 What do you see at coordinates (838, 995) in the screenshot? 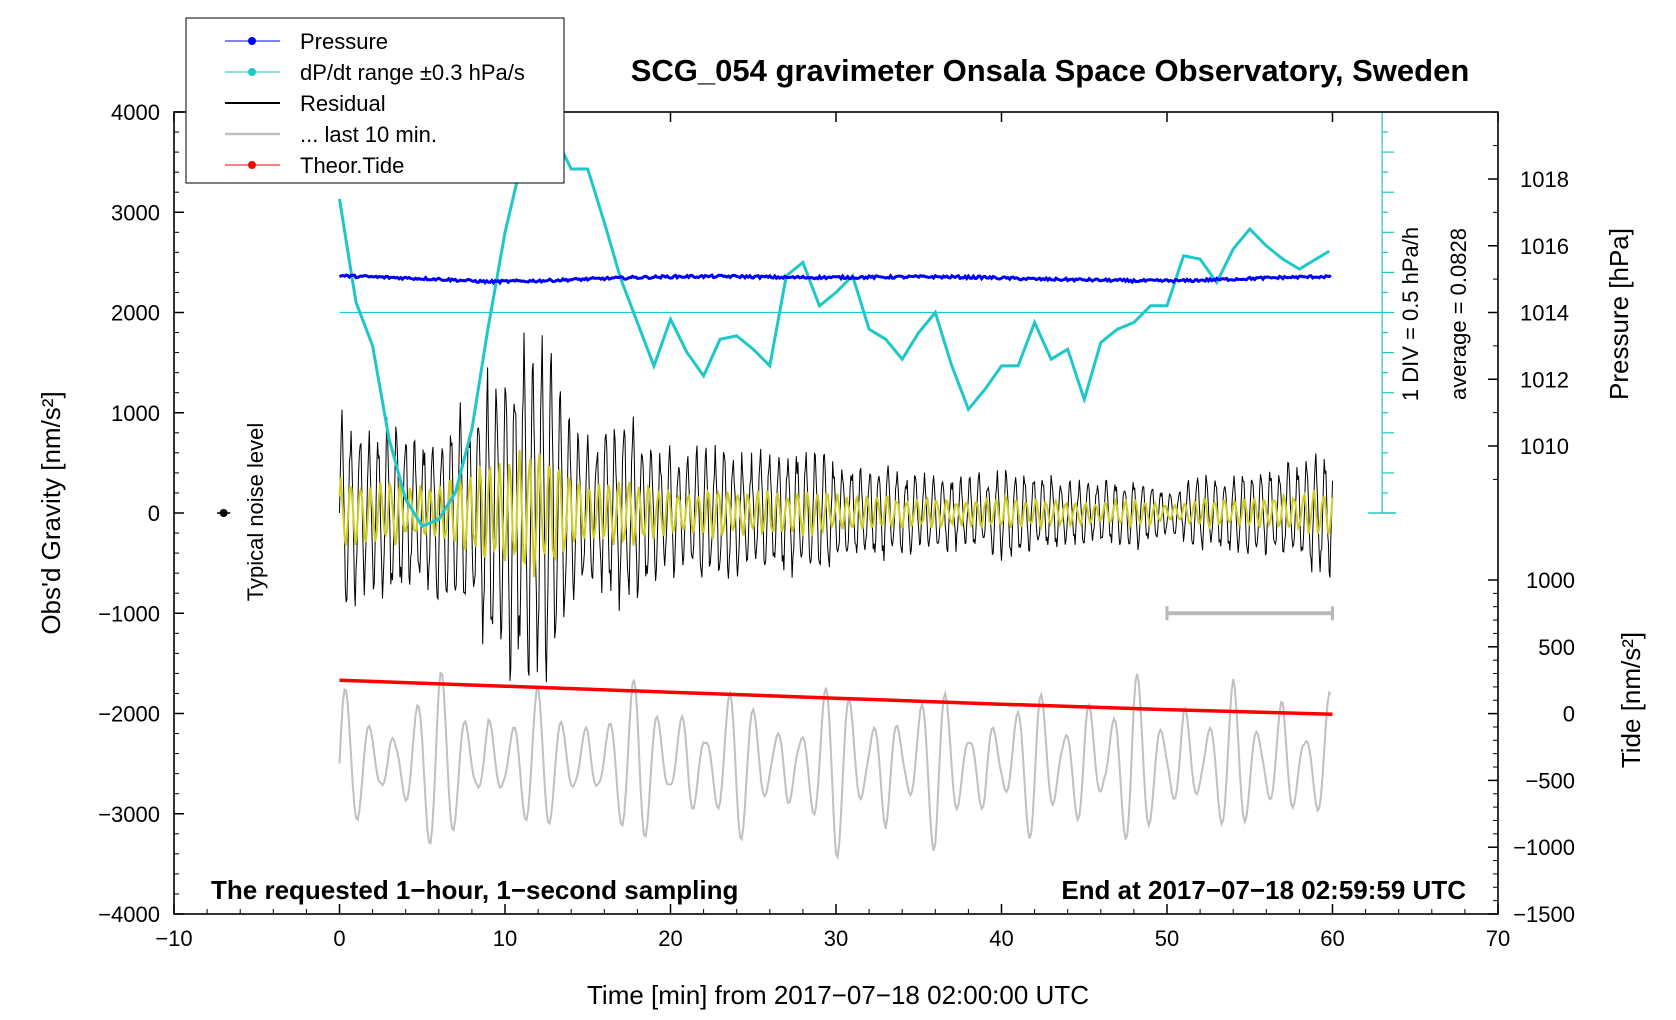
I see `x-axis-title: Time [min] from 2017−07−18 02:00:00 UTC` at bounding box center [838, 995].